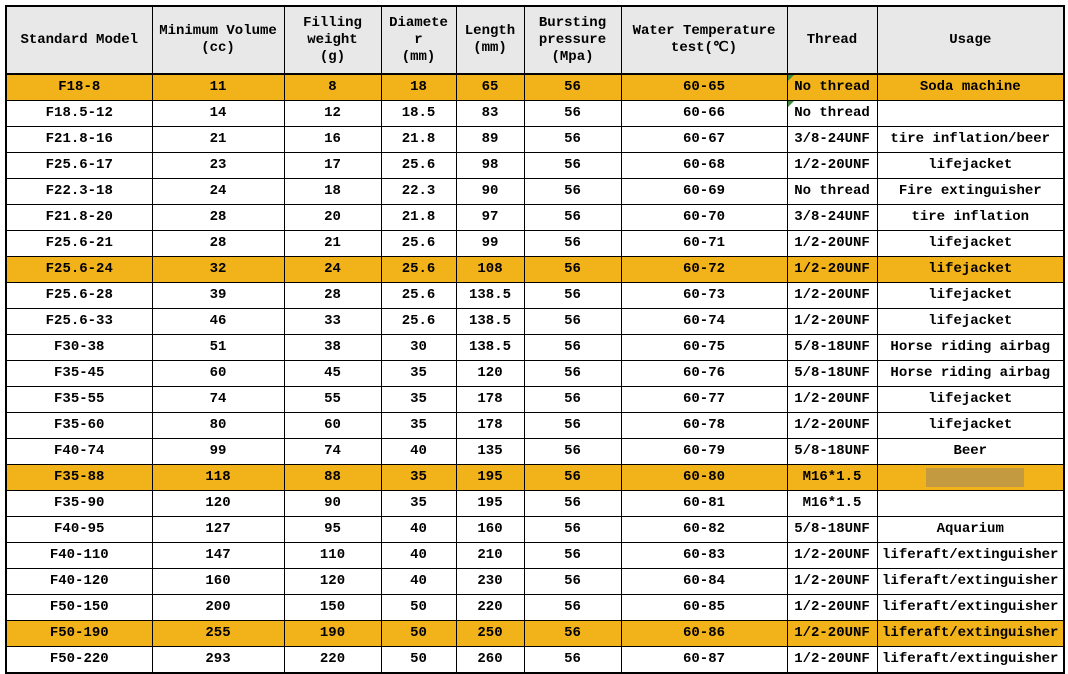 This screenshot has width=1068, height=674. What do you see at coordinates (332, 139) in the screenshot?
I see `cell-filling-weight: 16` at bounding box center [332, 139].